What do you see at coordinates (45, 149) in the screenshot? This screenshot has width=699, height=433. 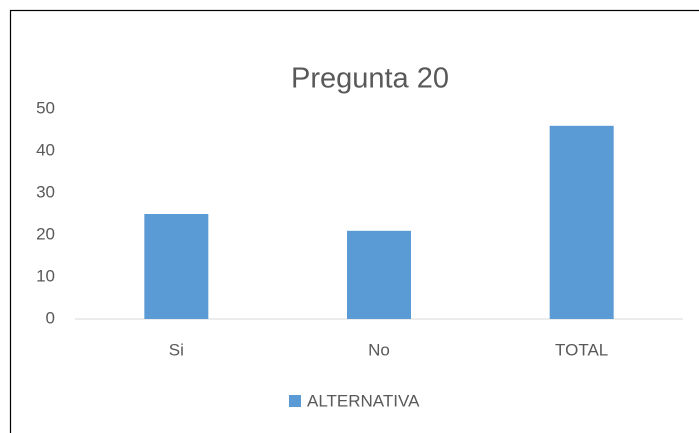 I see `y-tick-label: 40` at bounding box center [45, 149].